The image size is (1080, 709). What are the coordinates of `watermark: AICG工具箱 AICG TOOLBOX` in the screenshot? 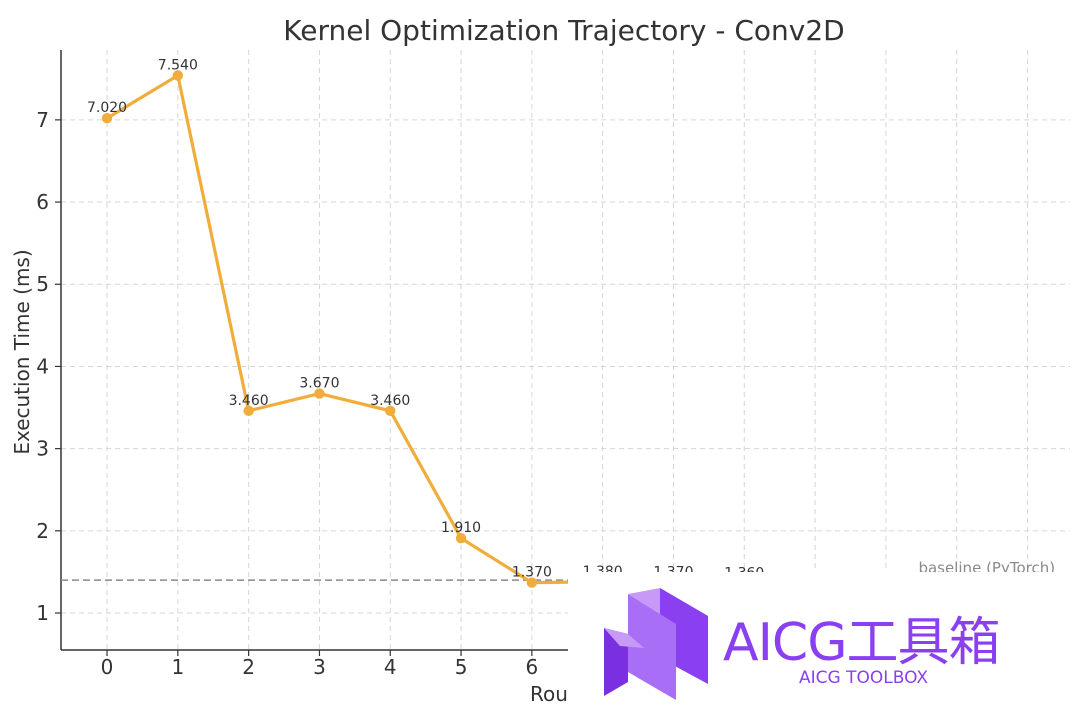 It's located at (824, 640).